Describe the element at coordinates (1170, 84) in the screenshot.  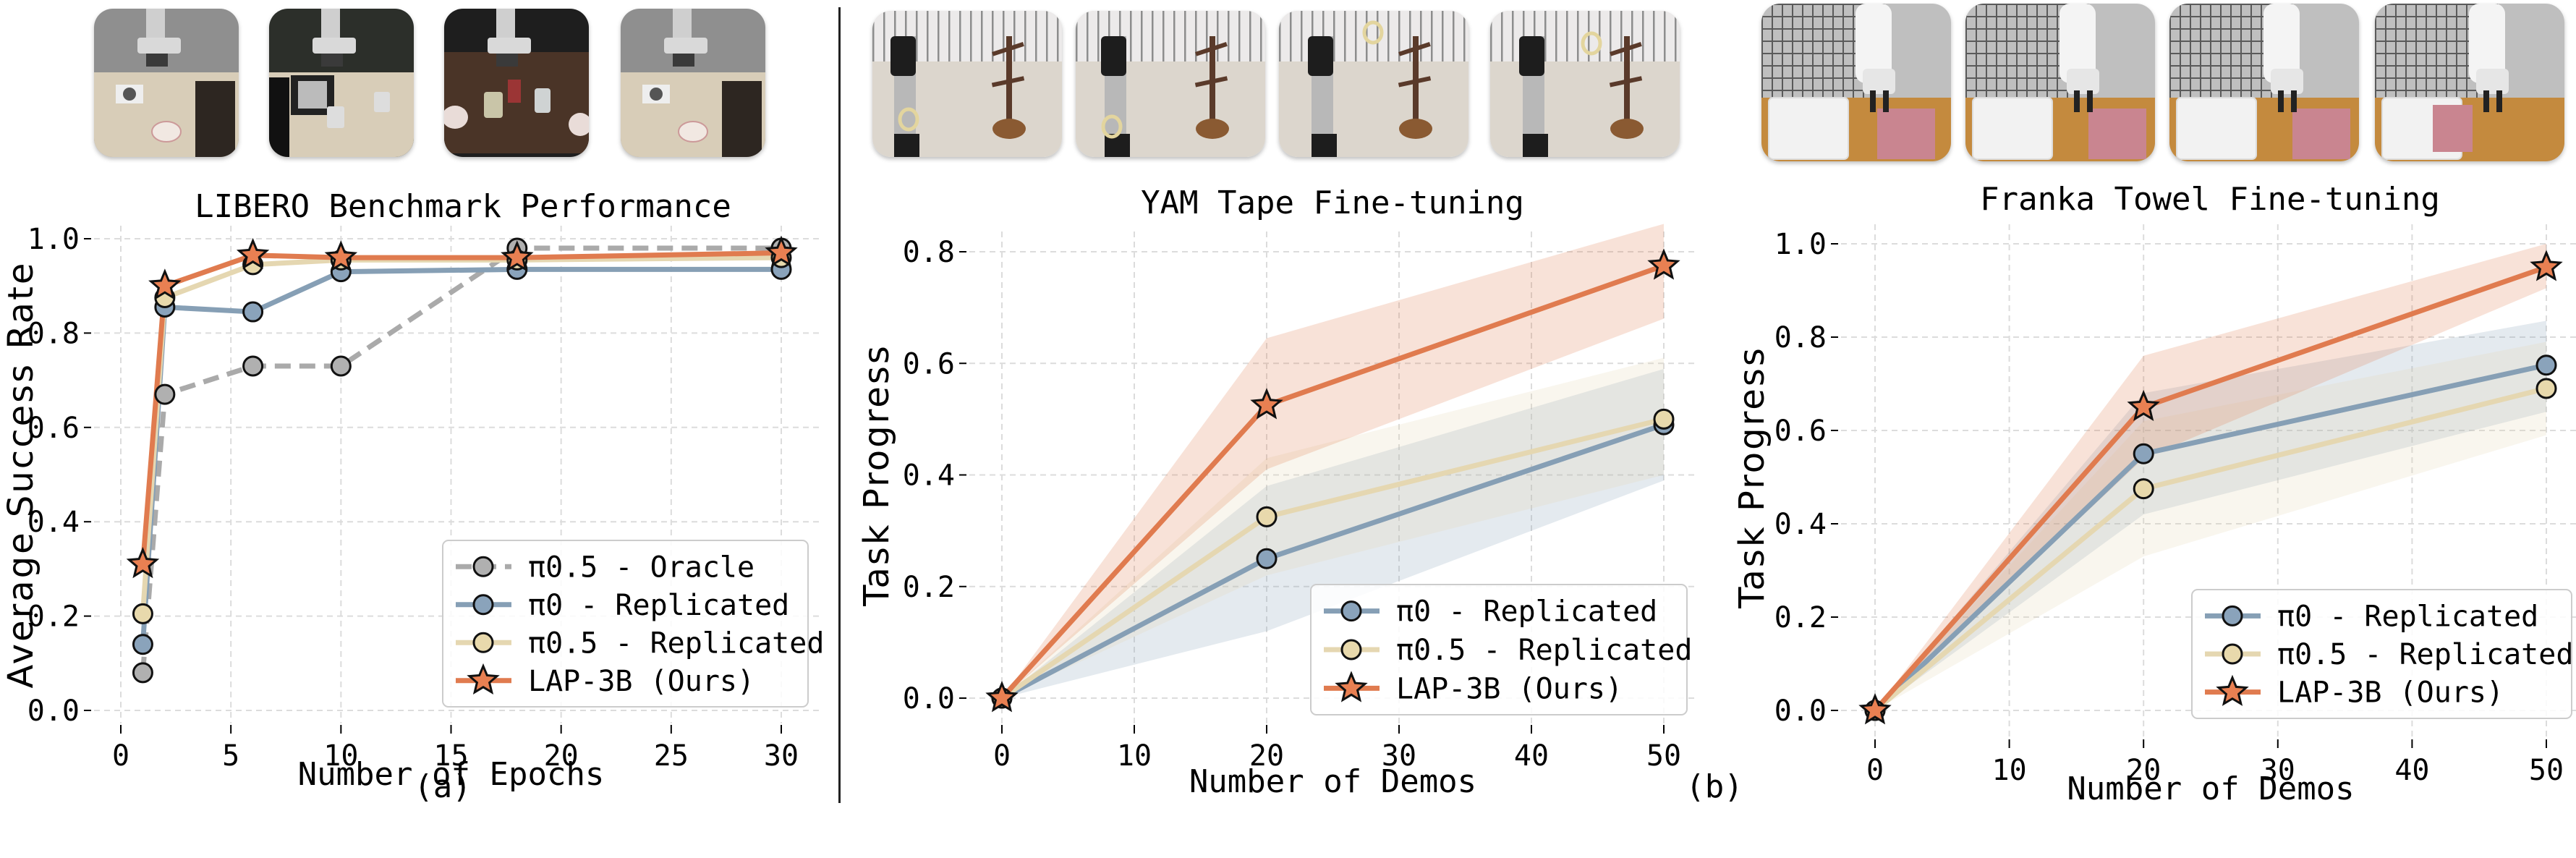
I see `yam-tape-step-2-thumbnail` at that location.